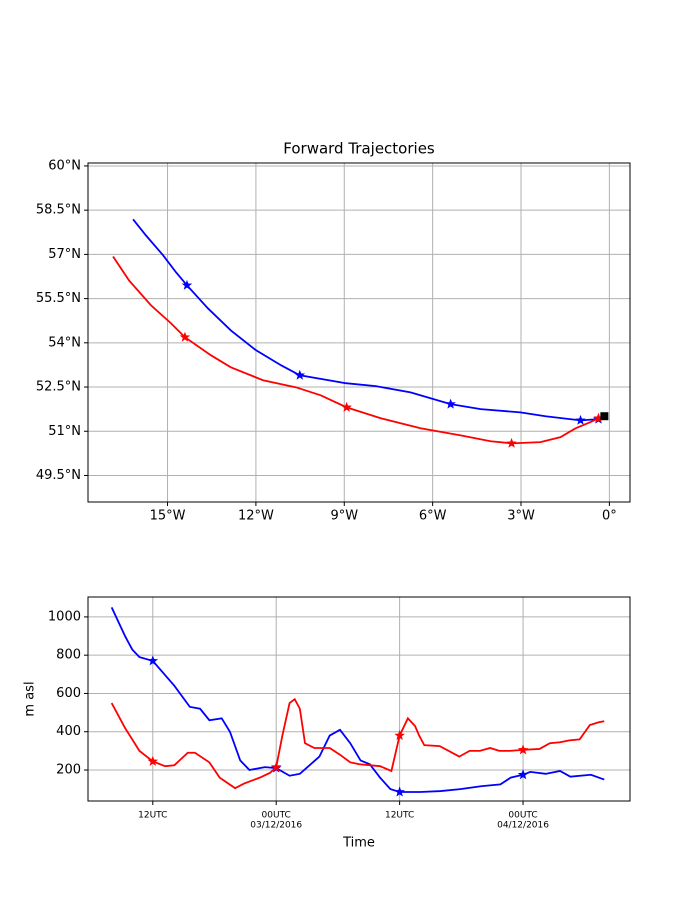  I want to click on x-tick-label: 15°W, so click(168, 516).